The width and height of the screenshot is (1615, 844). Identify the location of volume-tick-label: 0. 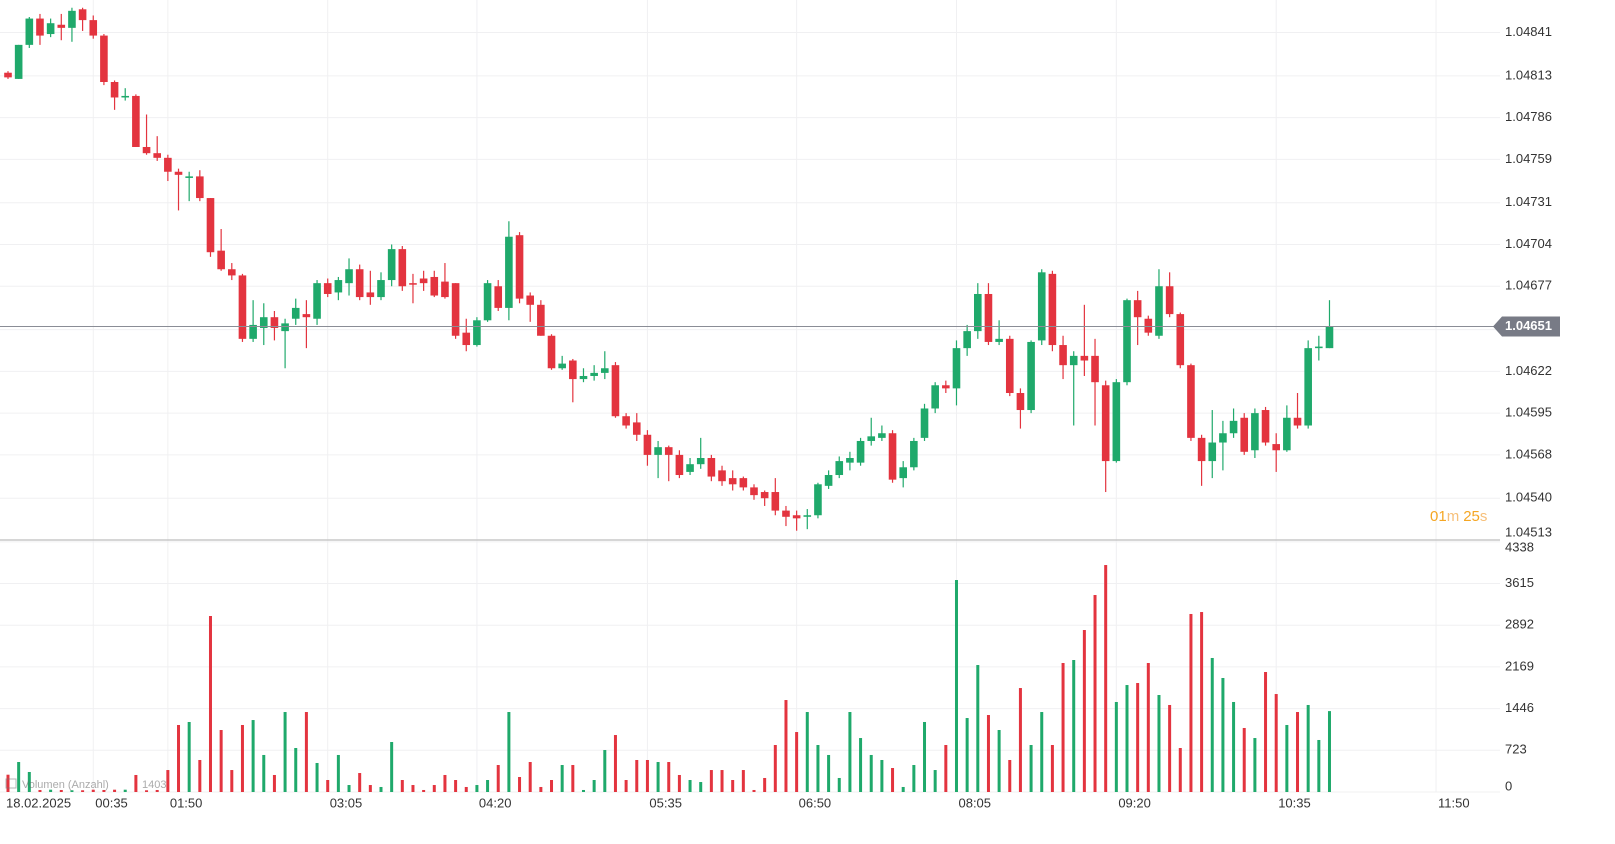
(1508, 785).